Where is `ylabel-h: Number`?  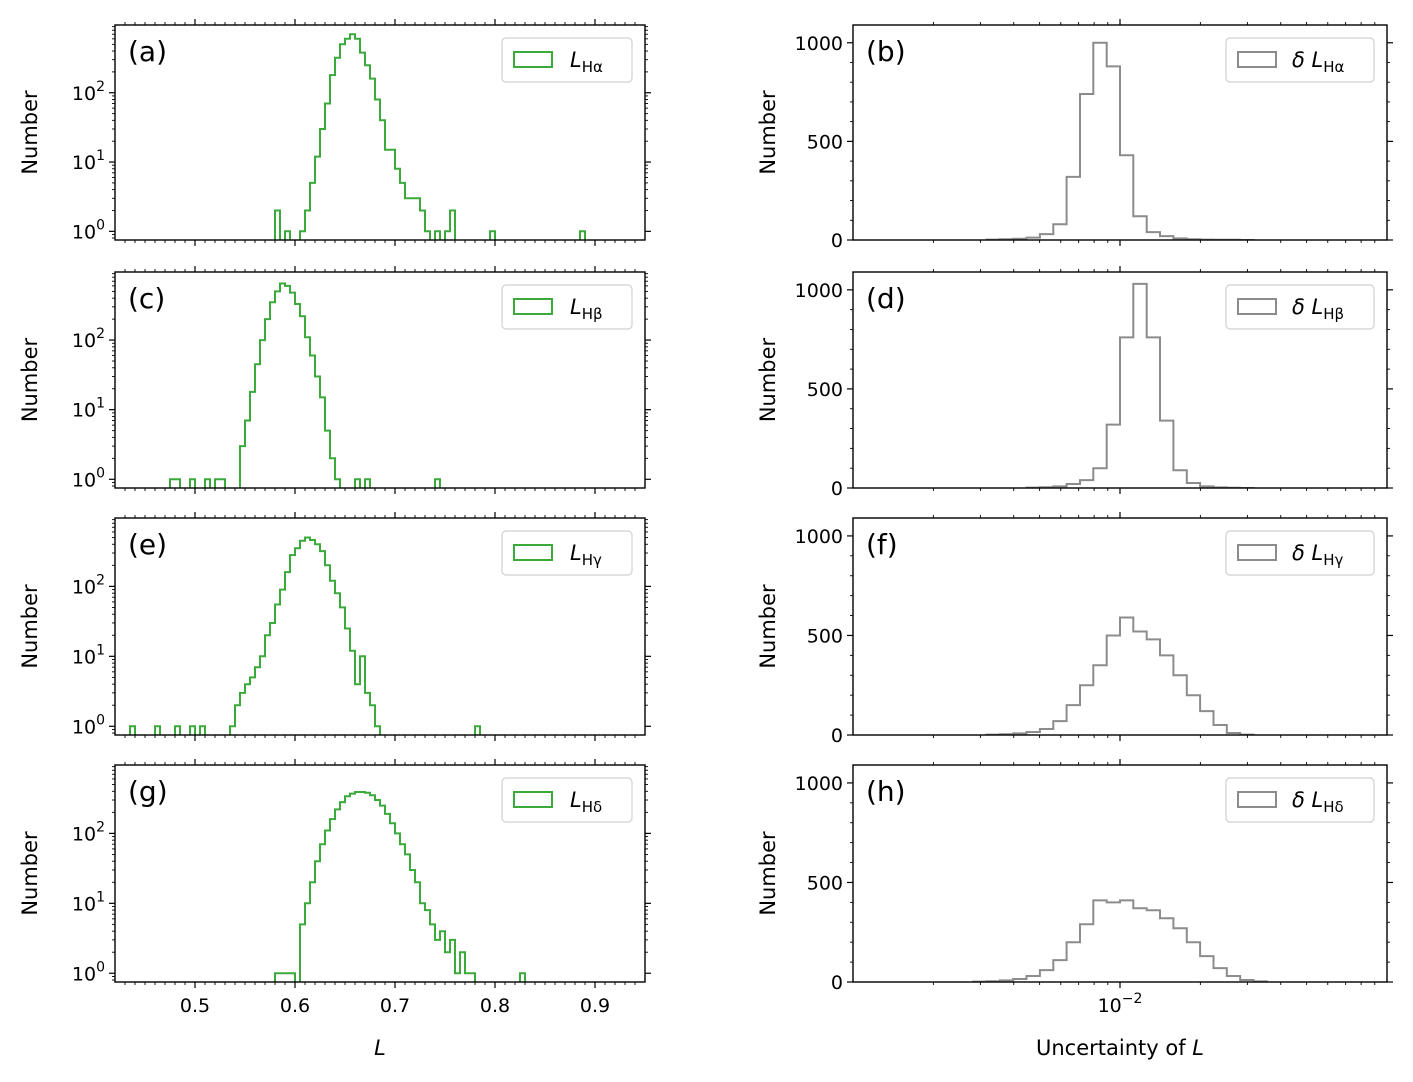
ylabel-h: Number is located at coordinates (768, 873).